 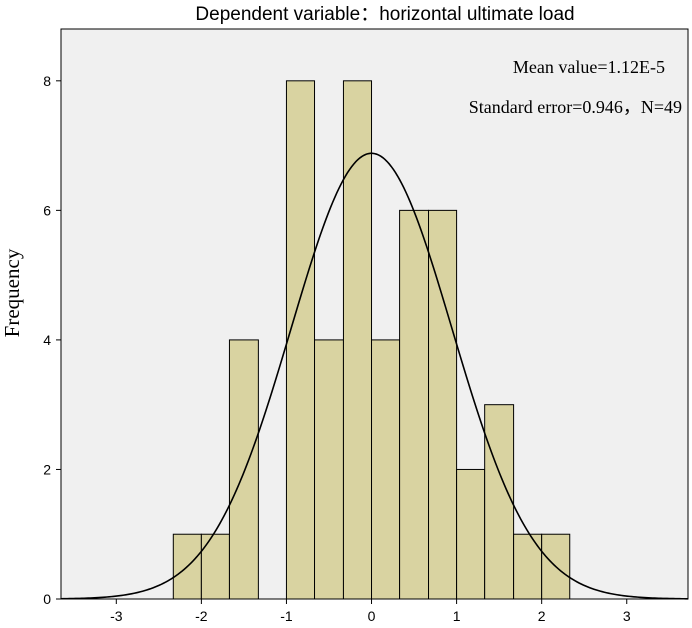 I want to click on x-tick-label: -3, so click(x=116, y=616).